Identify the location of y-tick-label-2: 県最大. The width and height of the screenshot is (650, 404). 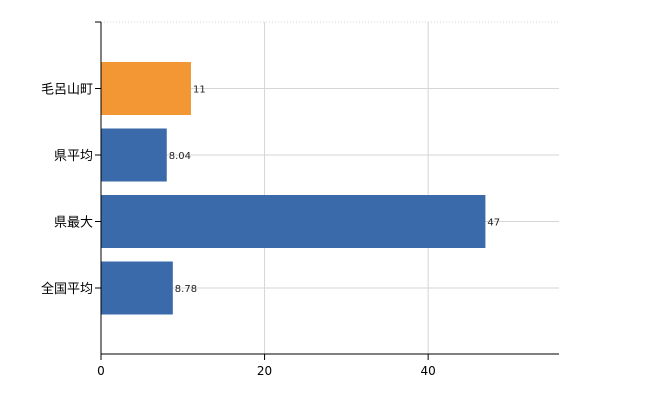
(73, 223).